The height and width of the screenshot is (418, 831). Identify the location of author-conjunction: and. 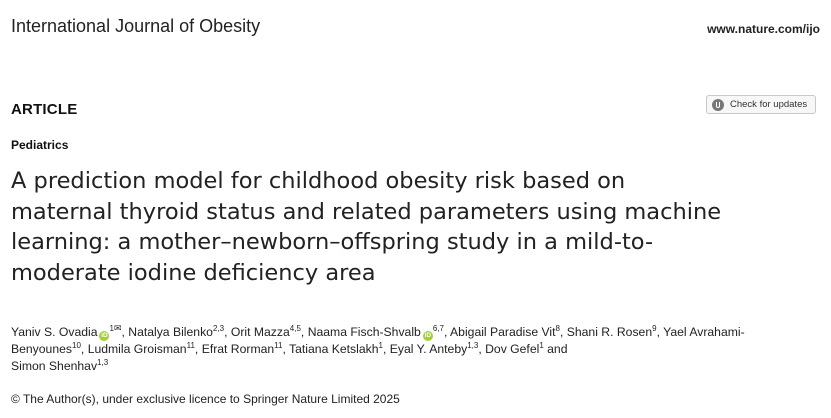
(557, 349).